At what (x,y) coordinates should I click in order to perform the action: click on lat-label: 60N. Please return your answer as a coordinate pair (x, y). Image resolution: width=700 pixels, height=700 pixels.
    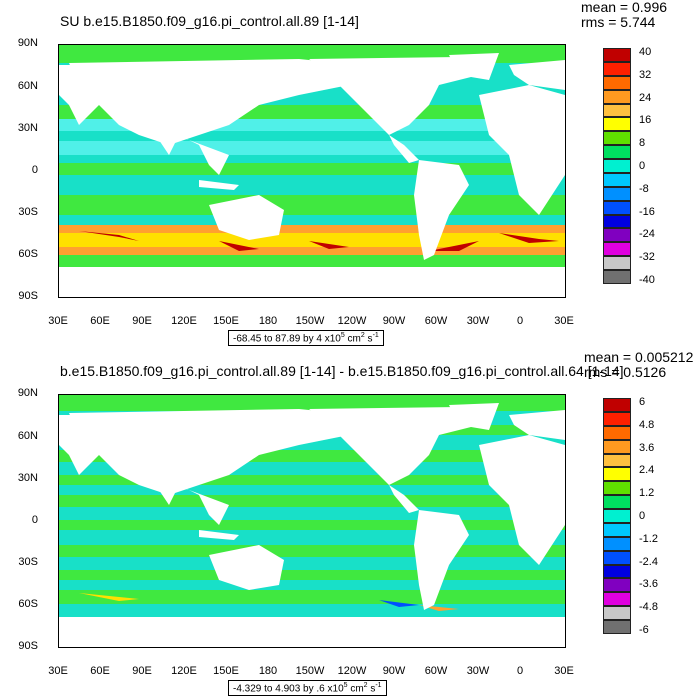
    Looking at the image, I should click on (27, 436).